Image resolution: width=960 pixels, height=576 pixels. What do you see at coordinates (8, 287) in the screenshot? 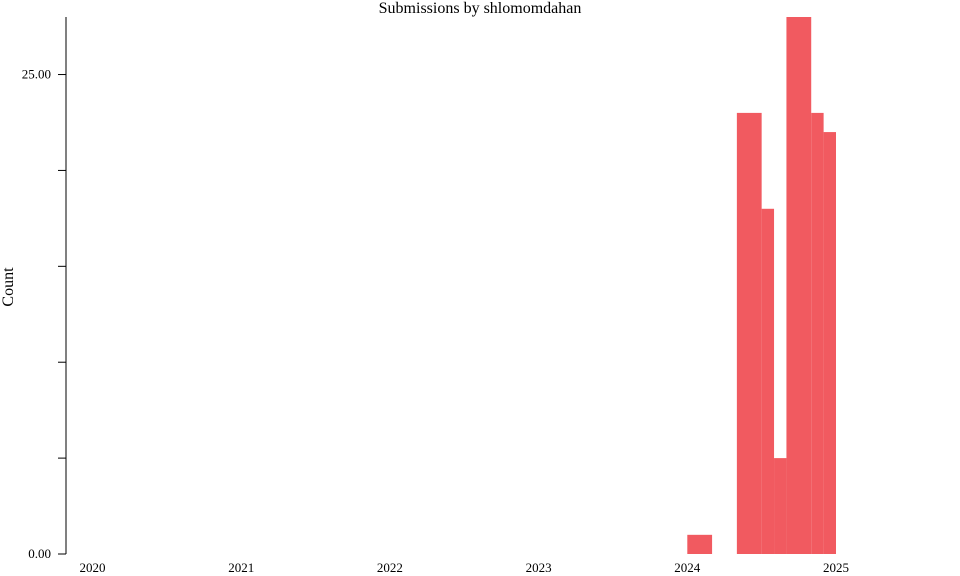
I see `y-axis-title: Count` at bounding box center [8, 287].